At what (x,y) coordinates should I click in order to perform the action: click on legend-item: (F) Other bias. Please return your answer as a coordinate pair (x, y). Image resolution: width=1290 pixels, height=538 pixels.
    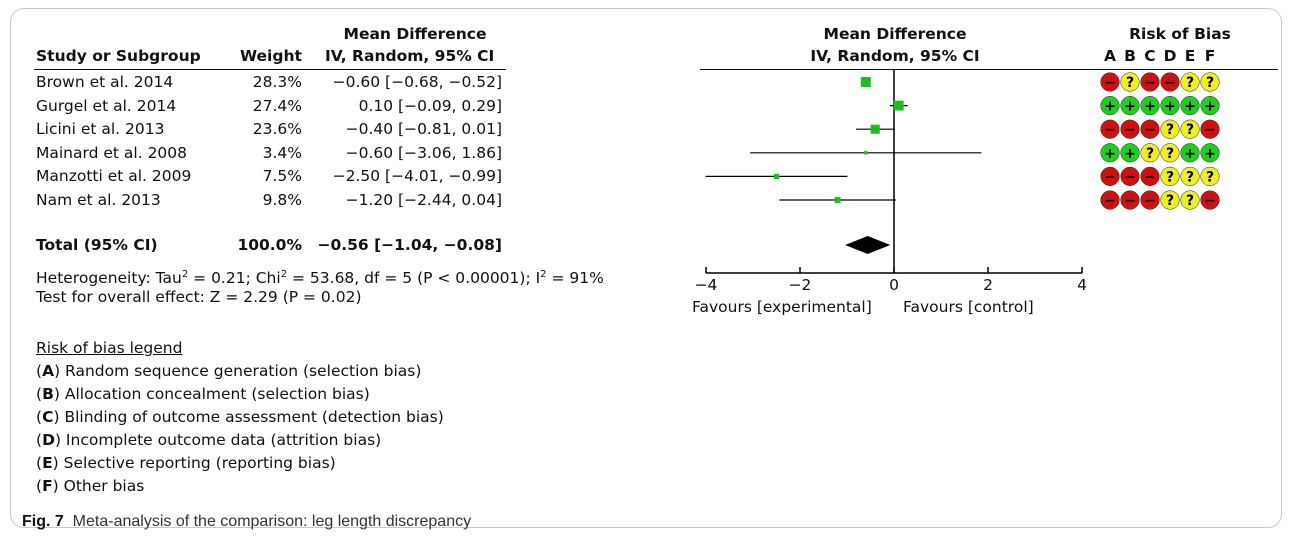
    Looking at the image, I should click on (90, 486).